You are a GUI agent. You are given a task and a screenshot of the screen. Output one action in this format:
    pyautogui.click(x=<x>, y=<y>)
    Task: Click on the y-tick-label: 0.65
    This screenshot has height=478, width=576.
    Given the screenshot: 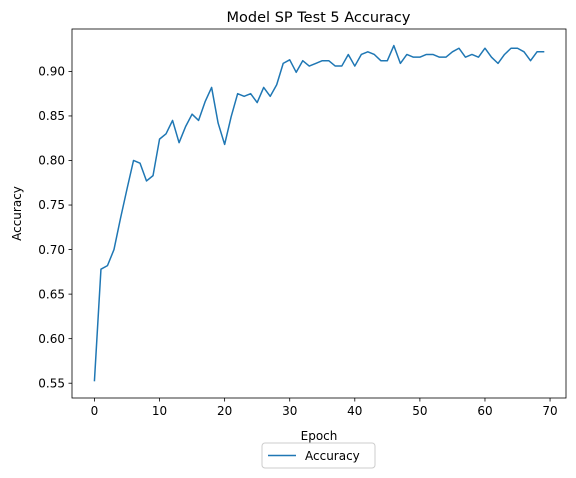 What is the action you would take?
    pyautogui.click(x=51, y=294)
    